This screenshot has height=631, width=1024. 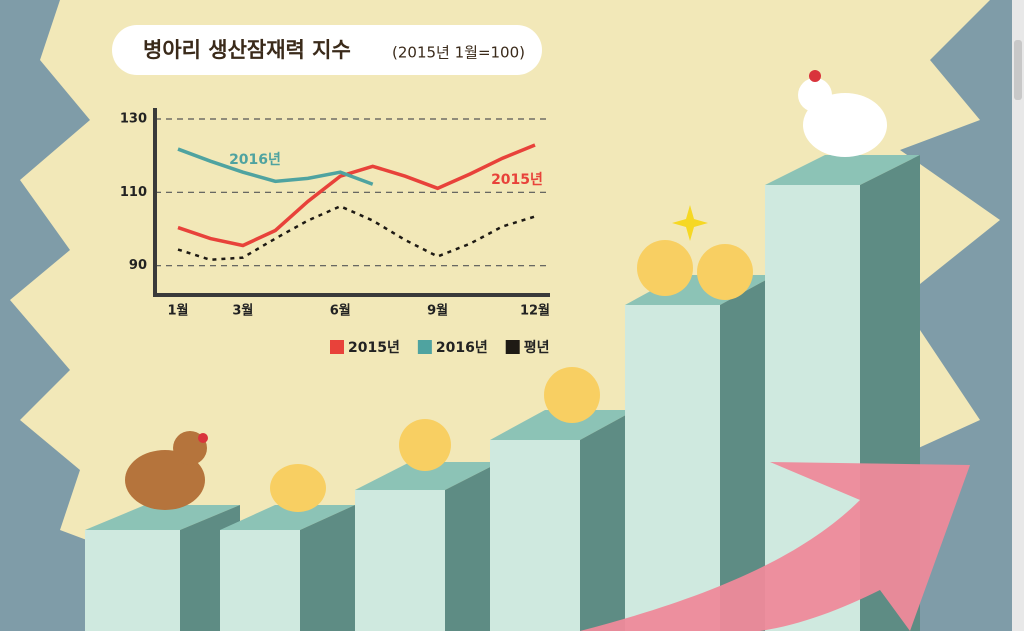 What do you see at coordinates (1018, 70) in the screenshot?
I see `scrollbar-thumb` at bounding box center [1018, 70].